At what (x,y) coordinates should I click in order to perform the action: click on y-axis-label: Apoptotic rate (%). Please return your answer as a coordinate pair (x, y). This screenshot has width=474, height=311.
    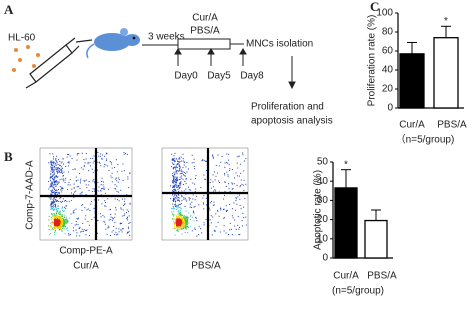
    Looking at the image, I should click on (318, 210).